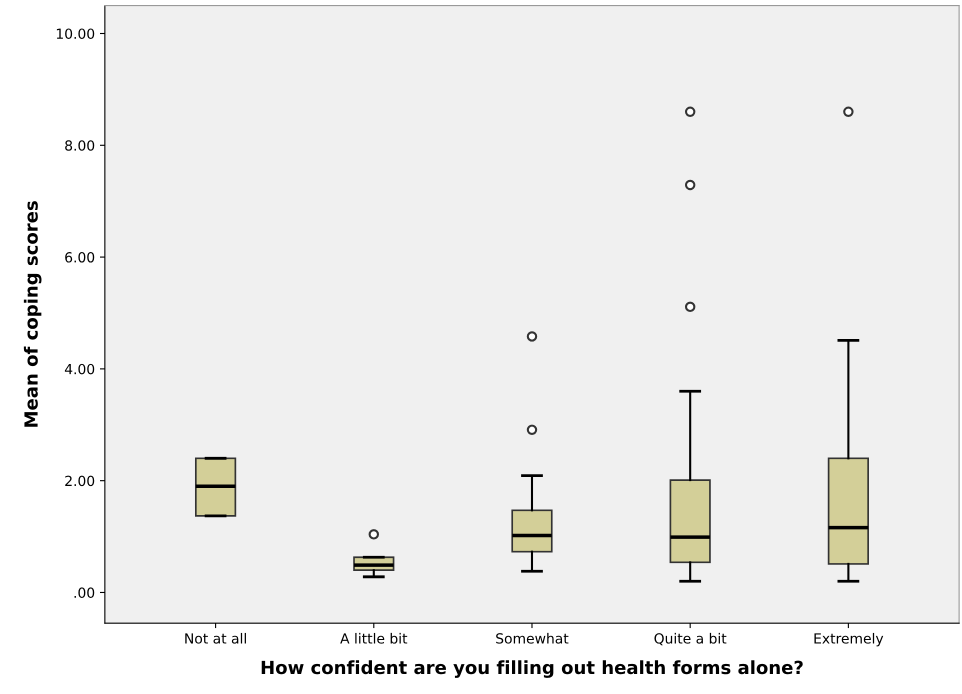 Image resolution: width=962 pixels, height=694 pixels. What do you see at coordinates (79, 481) in the screenshot?
I see `y-tick-label: 2.00` at bounding box center [79, 481].